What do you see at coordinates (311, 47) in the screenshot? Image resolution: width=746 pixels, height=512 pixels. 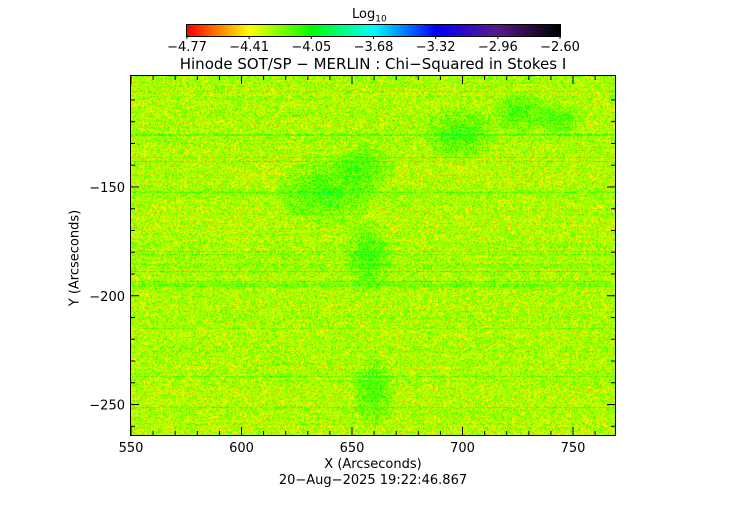 I see `colorbar-tick-label: −4.05` at bounding box center [311, 47].